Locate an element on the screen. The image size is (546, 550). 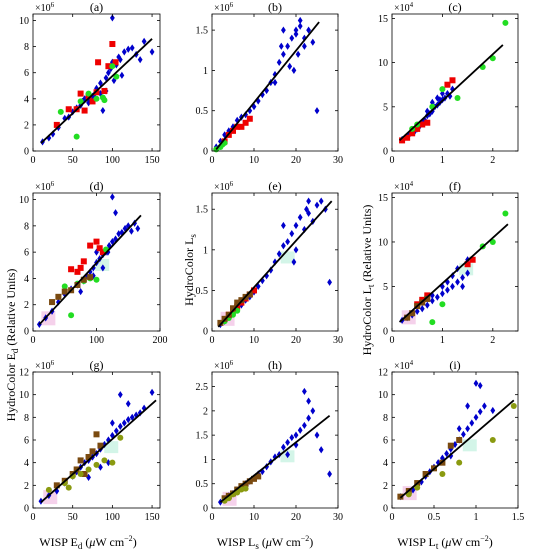
x-tick-label: 10 is located at coordinates (254, 517).